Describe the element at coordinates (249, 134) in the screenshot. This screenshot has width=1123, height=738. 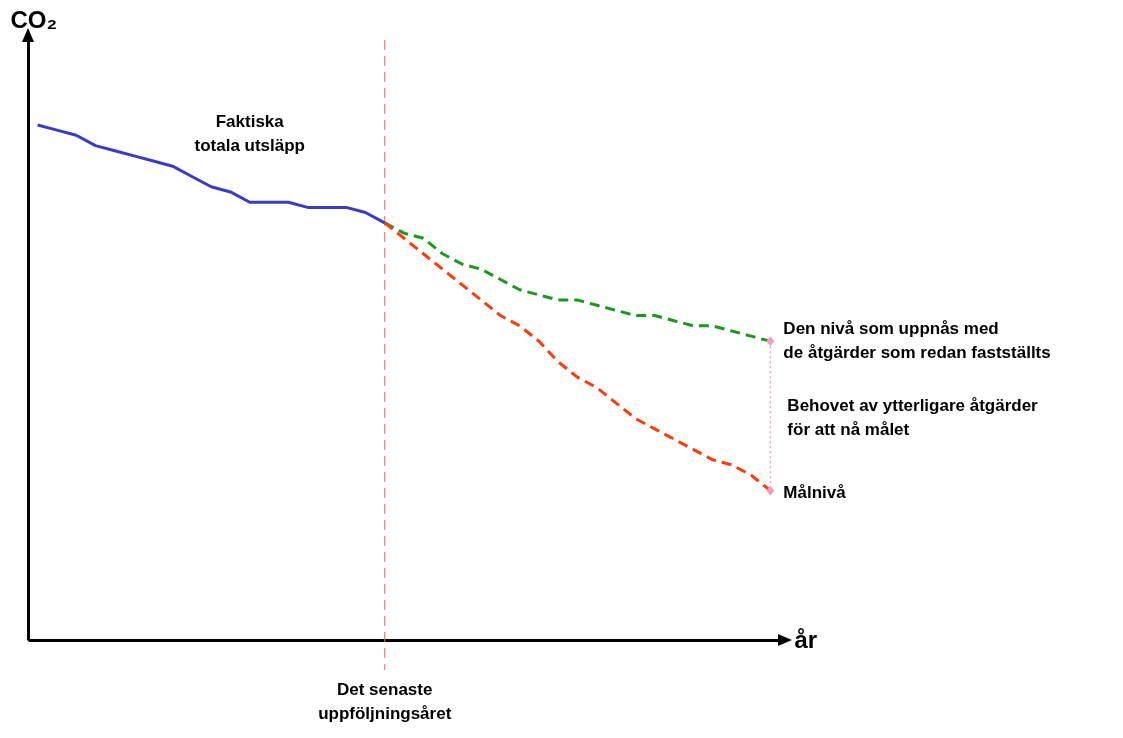
I see `annotation: Faktiska totala utsläpp` at that location.